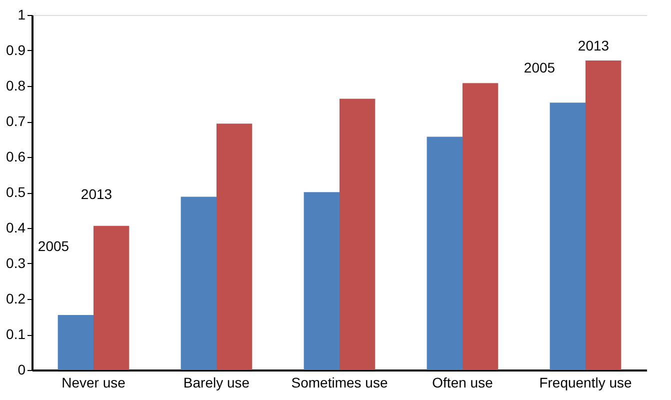 This screenshot has height=400, width=671. What do you see at coordinates (16, 192) in the screenshot?
I see `y-tick-label: 0.5` at bounding box center [16, 192].